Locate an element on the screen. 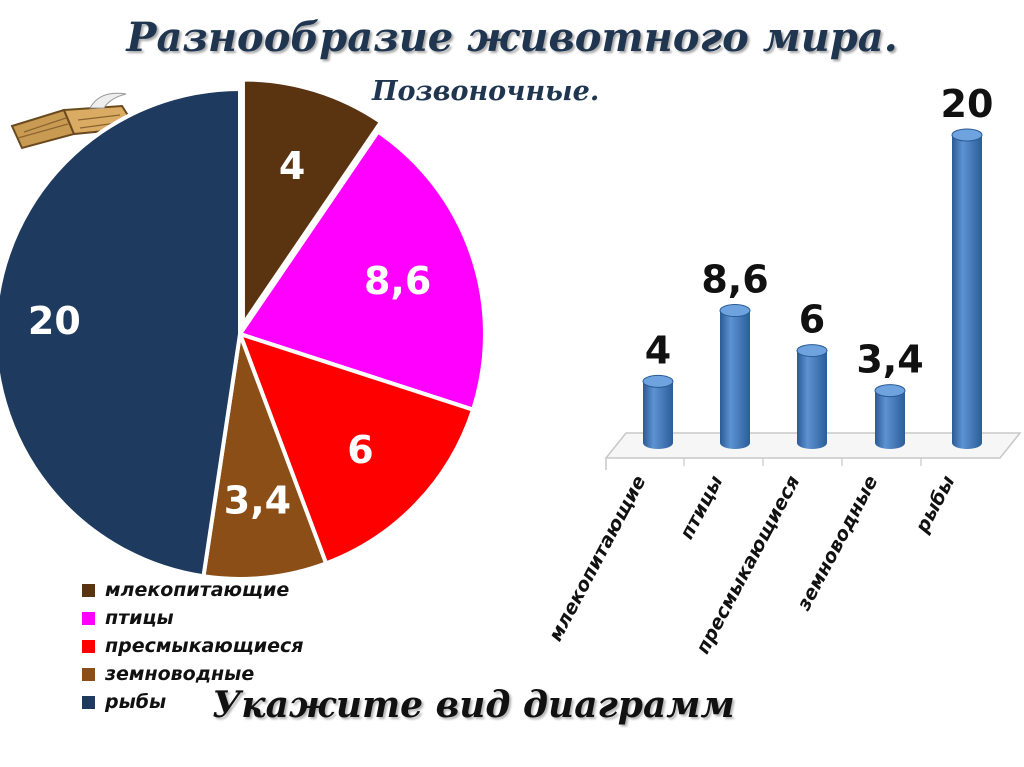 This screenshot has width=1024, height=767. page-subtitle: Позвоночные. is located at coordinates (486, 91).